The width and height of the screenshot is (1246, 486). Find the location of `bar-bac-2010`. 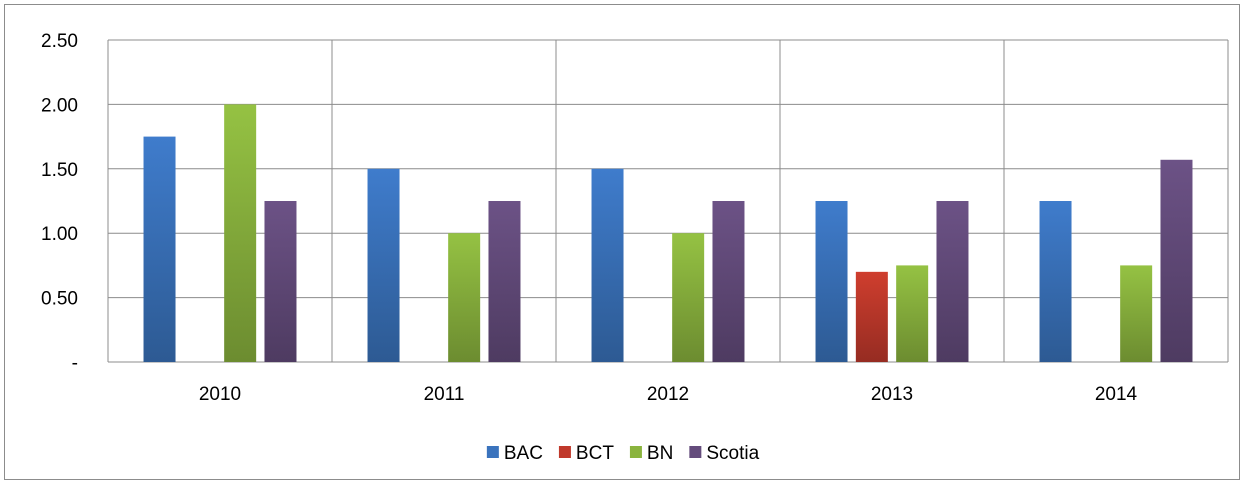

bar-bac-2010 is located at coordinates (159, 249).